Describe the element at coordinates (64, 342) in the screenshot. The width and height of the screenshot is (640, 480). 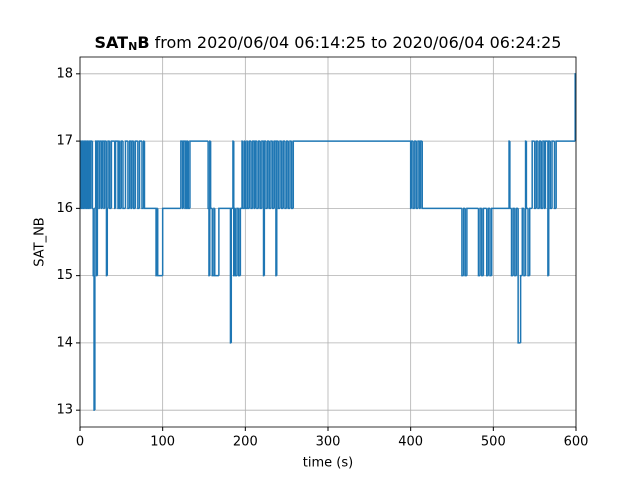
I see `y-tick-label: 14` at that location.